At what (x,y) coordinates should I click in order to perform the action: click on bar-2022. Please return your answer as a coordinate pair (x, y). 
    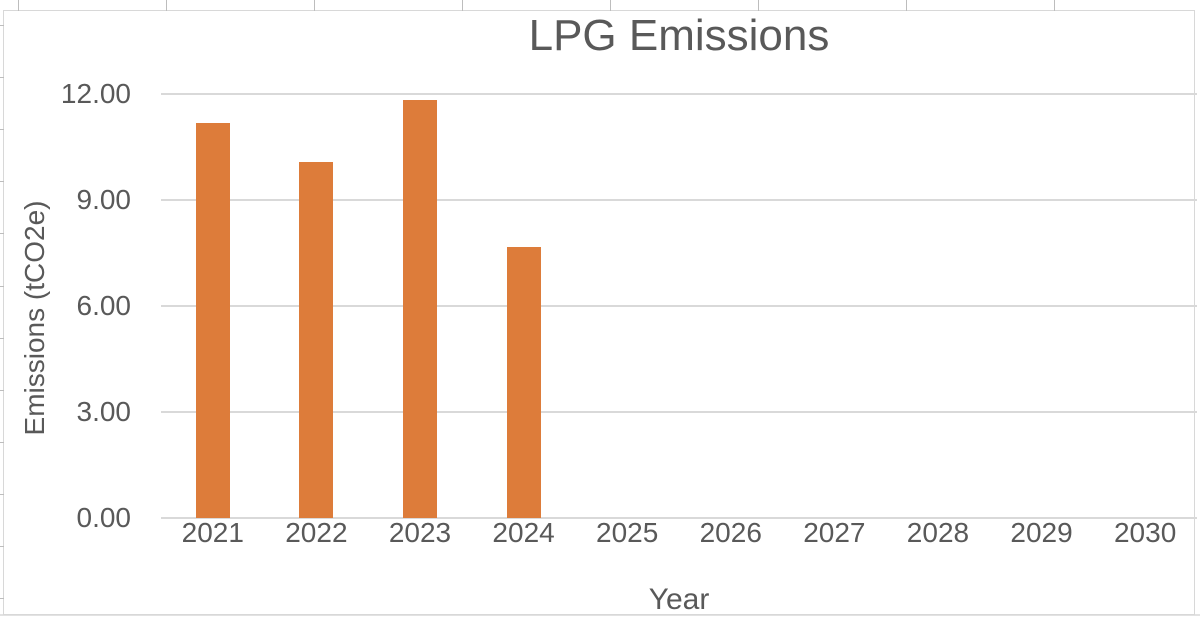
    Looking at the image, I should click on (316, 340).